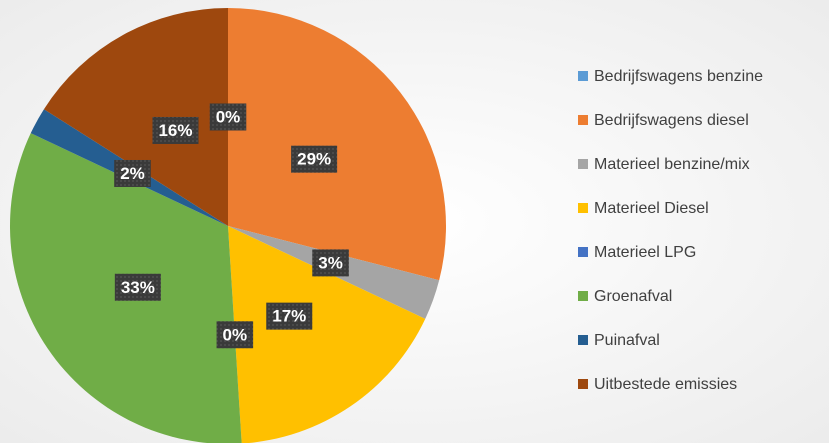 This screenshot has height=443, width=829. I want to click on data-label: 3%, so click(330, 262).